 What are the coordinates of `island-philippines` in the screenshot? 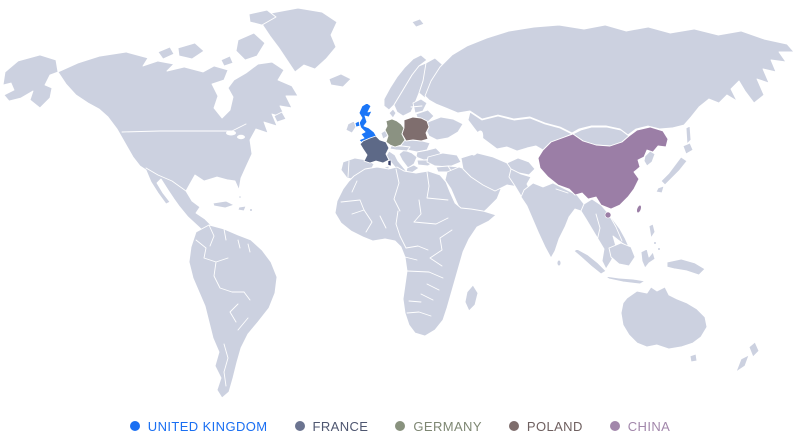 It's located at (652, 231).